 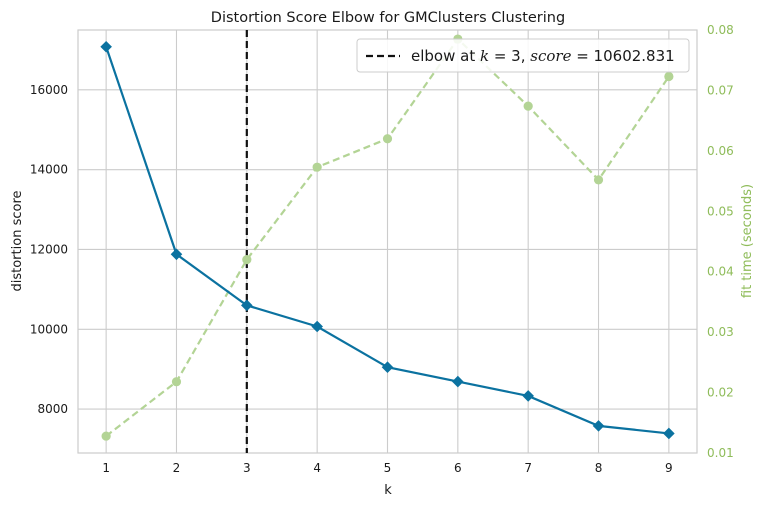 I want to click on y2-tick-label: 0.02, so click(x=720, y=393).